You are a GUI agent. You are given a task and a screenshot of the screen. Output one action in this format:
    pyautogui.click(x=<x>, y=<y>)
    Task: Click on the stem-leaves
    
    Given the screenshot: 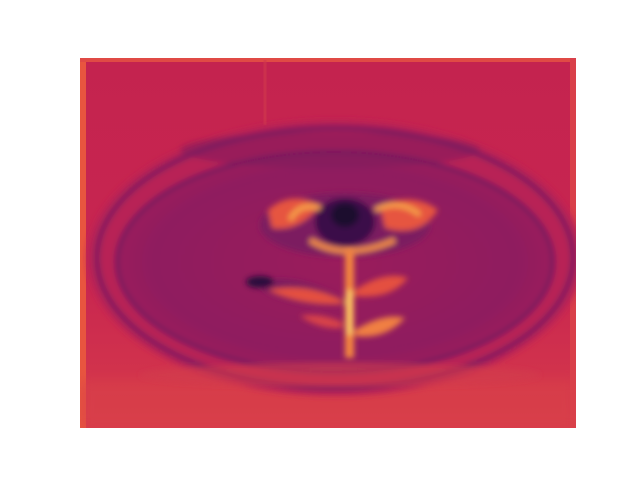 What is the action you would take?
    pyautogui.click(x=327, y=304)
    